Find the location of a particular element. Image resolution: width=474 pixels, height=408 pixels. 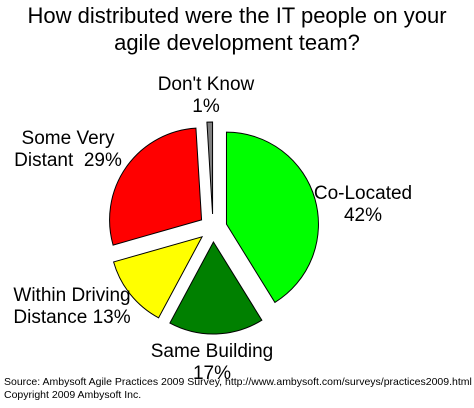

label-within-driving-line-2: Distance 13% is located at coordinates (72, 317).